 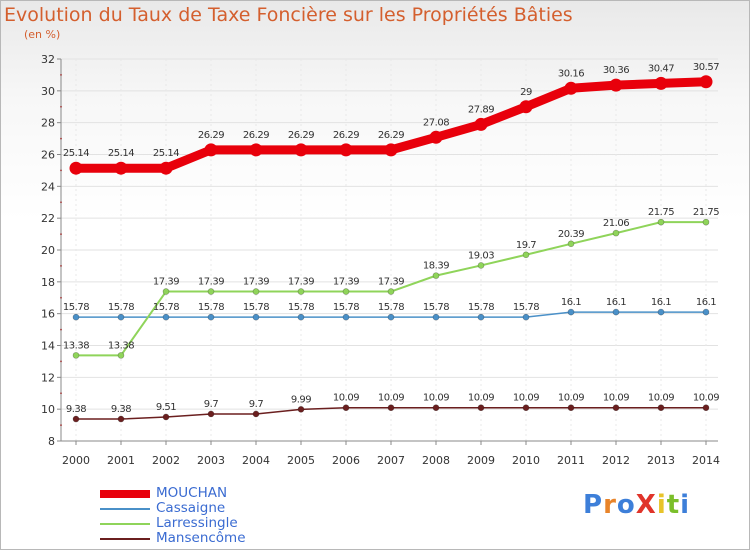 What do you see at coordinates (436, 460) in the screenshot?
I see `x-tick-label: 2008` at bounding box center [436, 460].